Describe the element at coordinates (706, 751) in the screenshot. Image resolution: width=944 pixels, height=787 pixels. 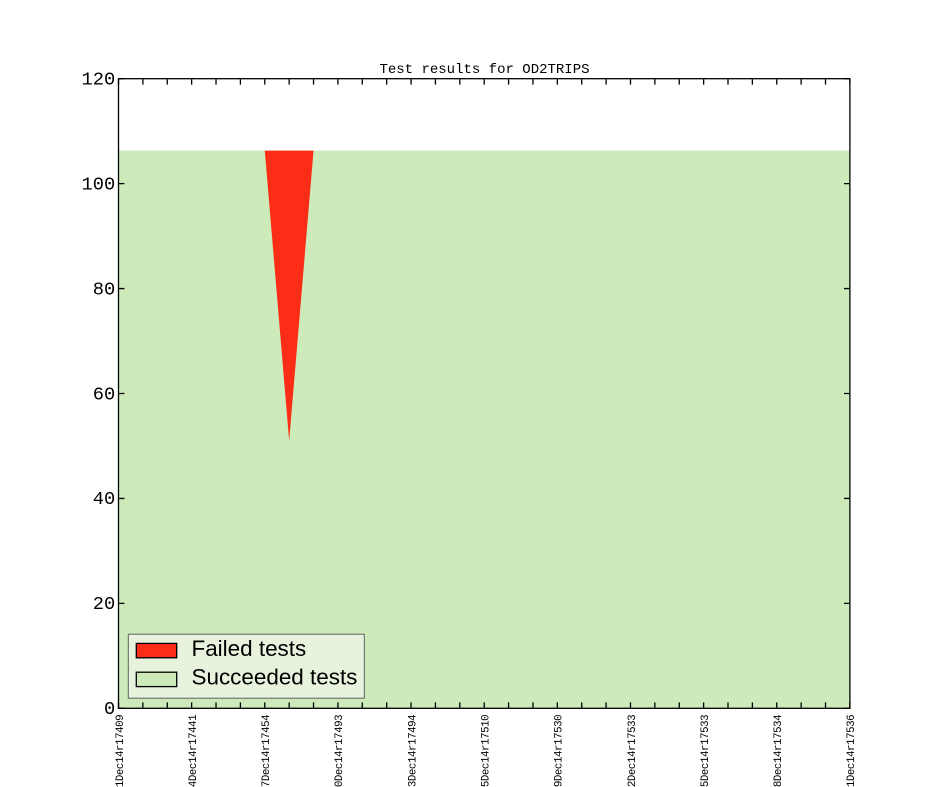
I see `svg-text: 25Dec14r17533` at that location.